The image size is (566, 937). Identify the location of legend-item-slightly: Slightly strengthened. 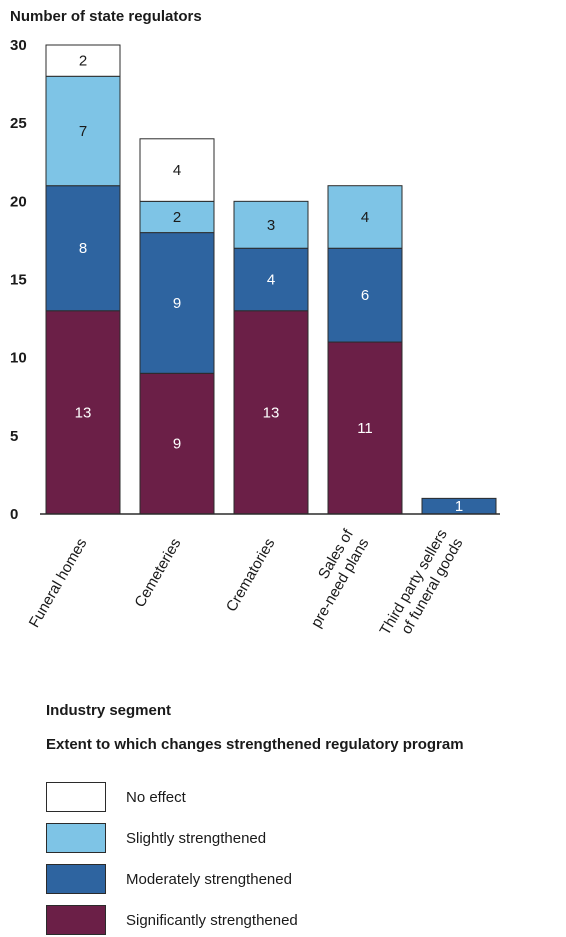
(256, 839).